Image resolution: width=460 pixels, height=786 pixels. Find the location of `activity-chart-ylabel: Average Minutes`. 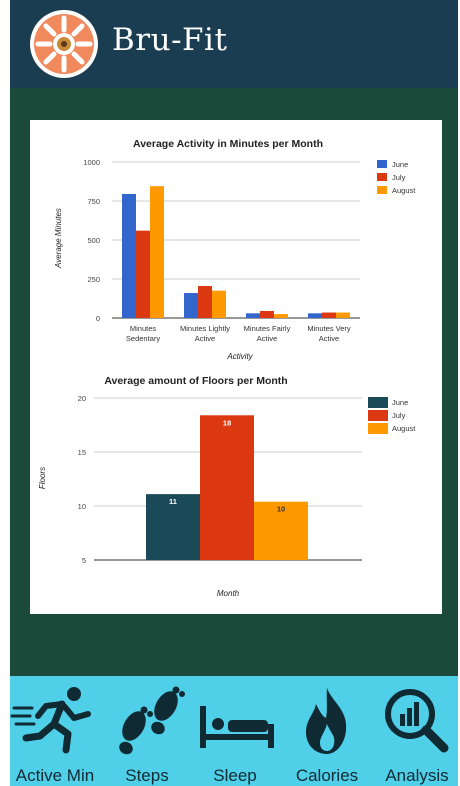

activity-chart-ylabel: Average Minutes is located at coordinates (58, 238).